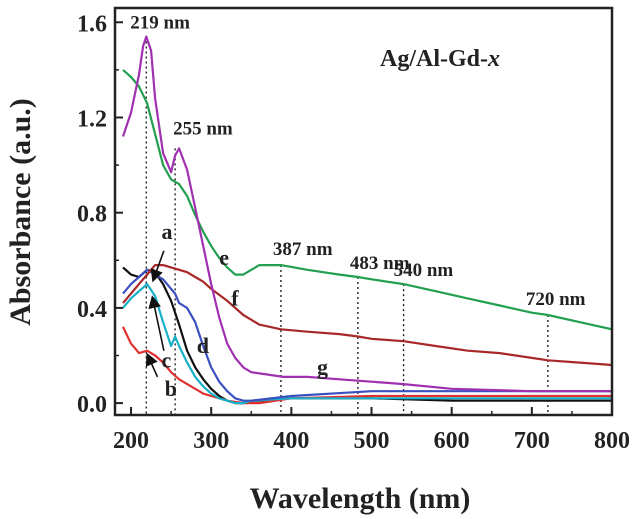 The width and height of the screenshot is (640, 519). What do you see at coordinates (322, 367) in the screenshot?
I see `curve-label-g: g` at bounding box center [322, 367].